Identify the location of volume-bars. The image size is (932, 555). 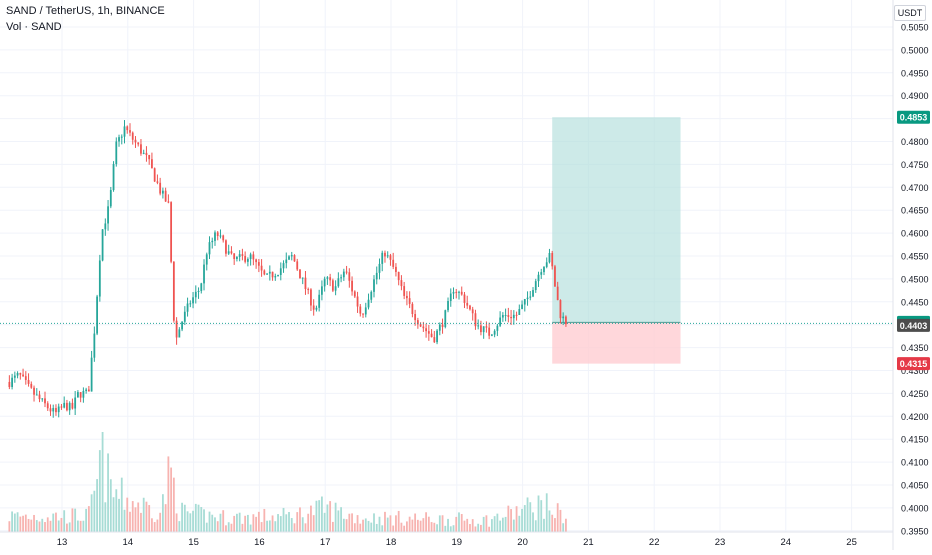
(287, 482).